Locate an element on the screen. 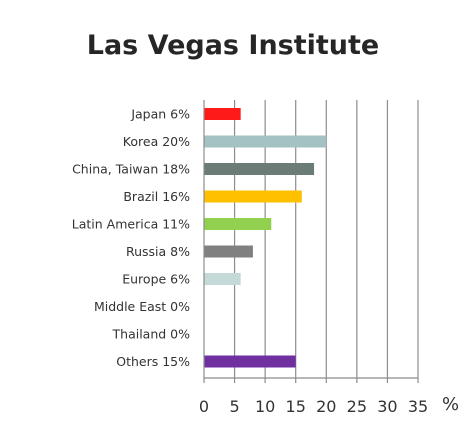 This screenshot has width=466, height=441. category-label-0: Japan 6% is located at coordinates (160, 114).